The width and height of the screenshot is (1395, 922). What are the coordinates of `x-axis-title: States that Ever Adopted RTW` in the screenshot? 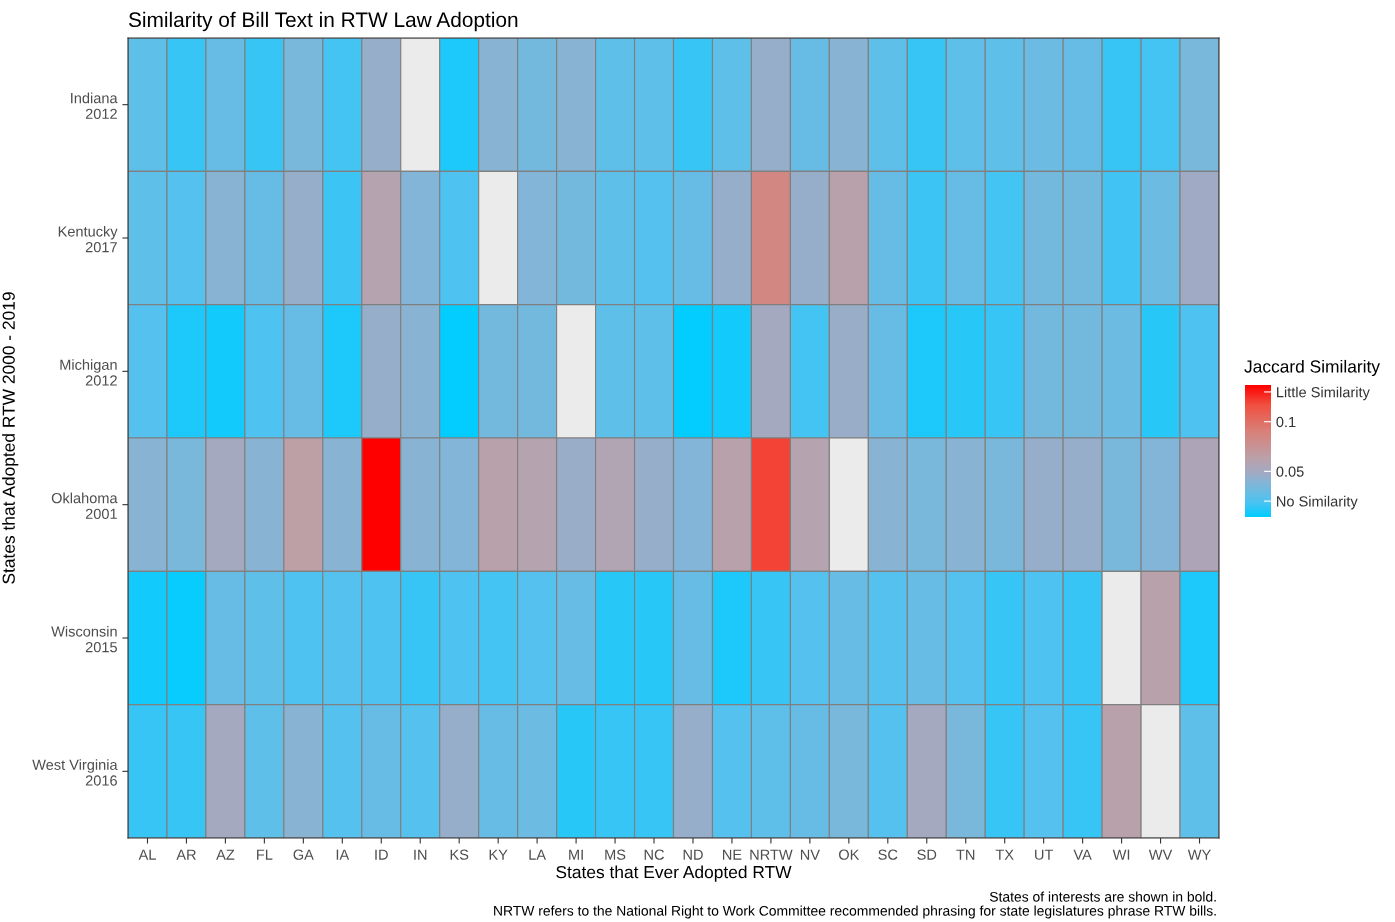 It's located at (674, 873).